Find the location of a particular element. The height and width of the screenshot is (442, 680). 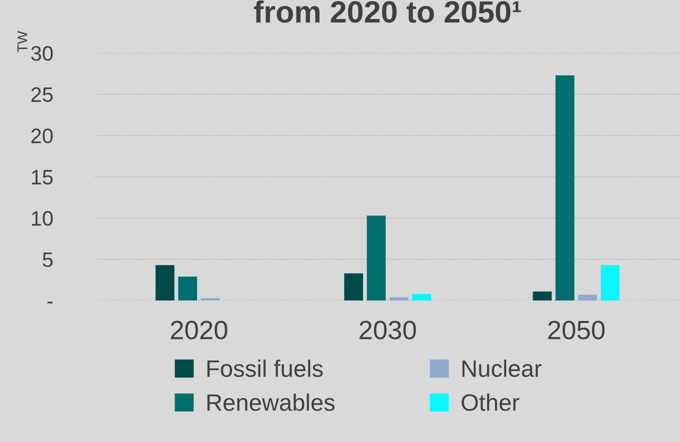

y-tick-label: 30 is located at coordinates (42, 53).